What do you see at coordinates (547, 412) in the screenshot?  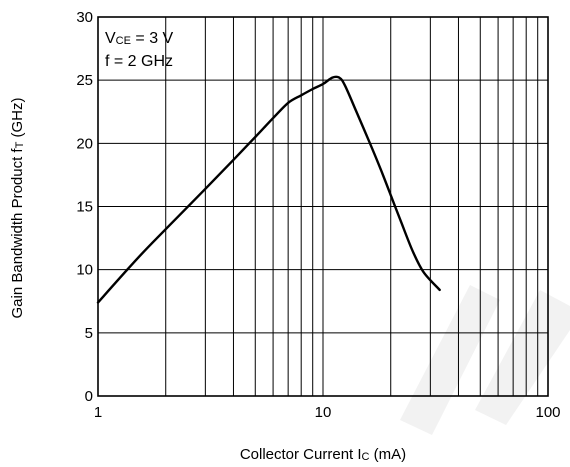 I see `x-tick-label: 100` at bounding box center [547, 412].